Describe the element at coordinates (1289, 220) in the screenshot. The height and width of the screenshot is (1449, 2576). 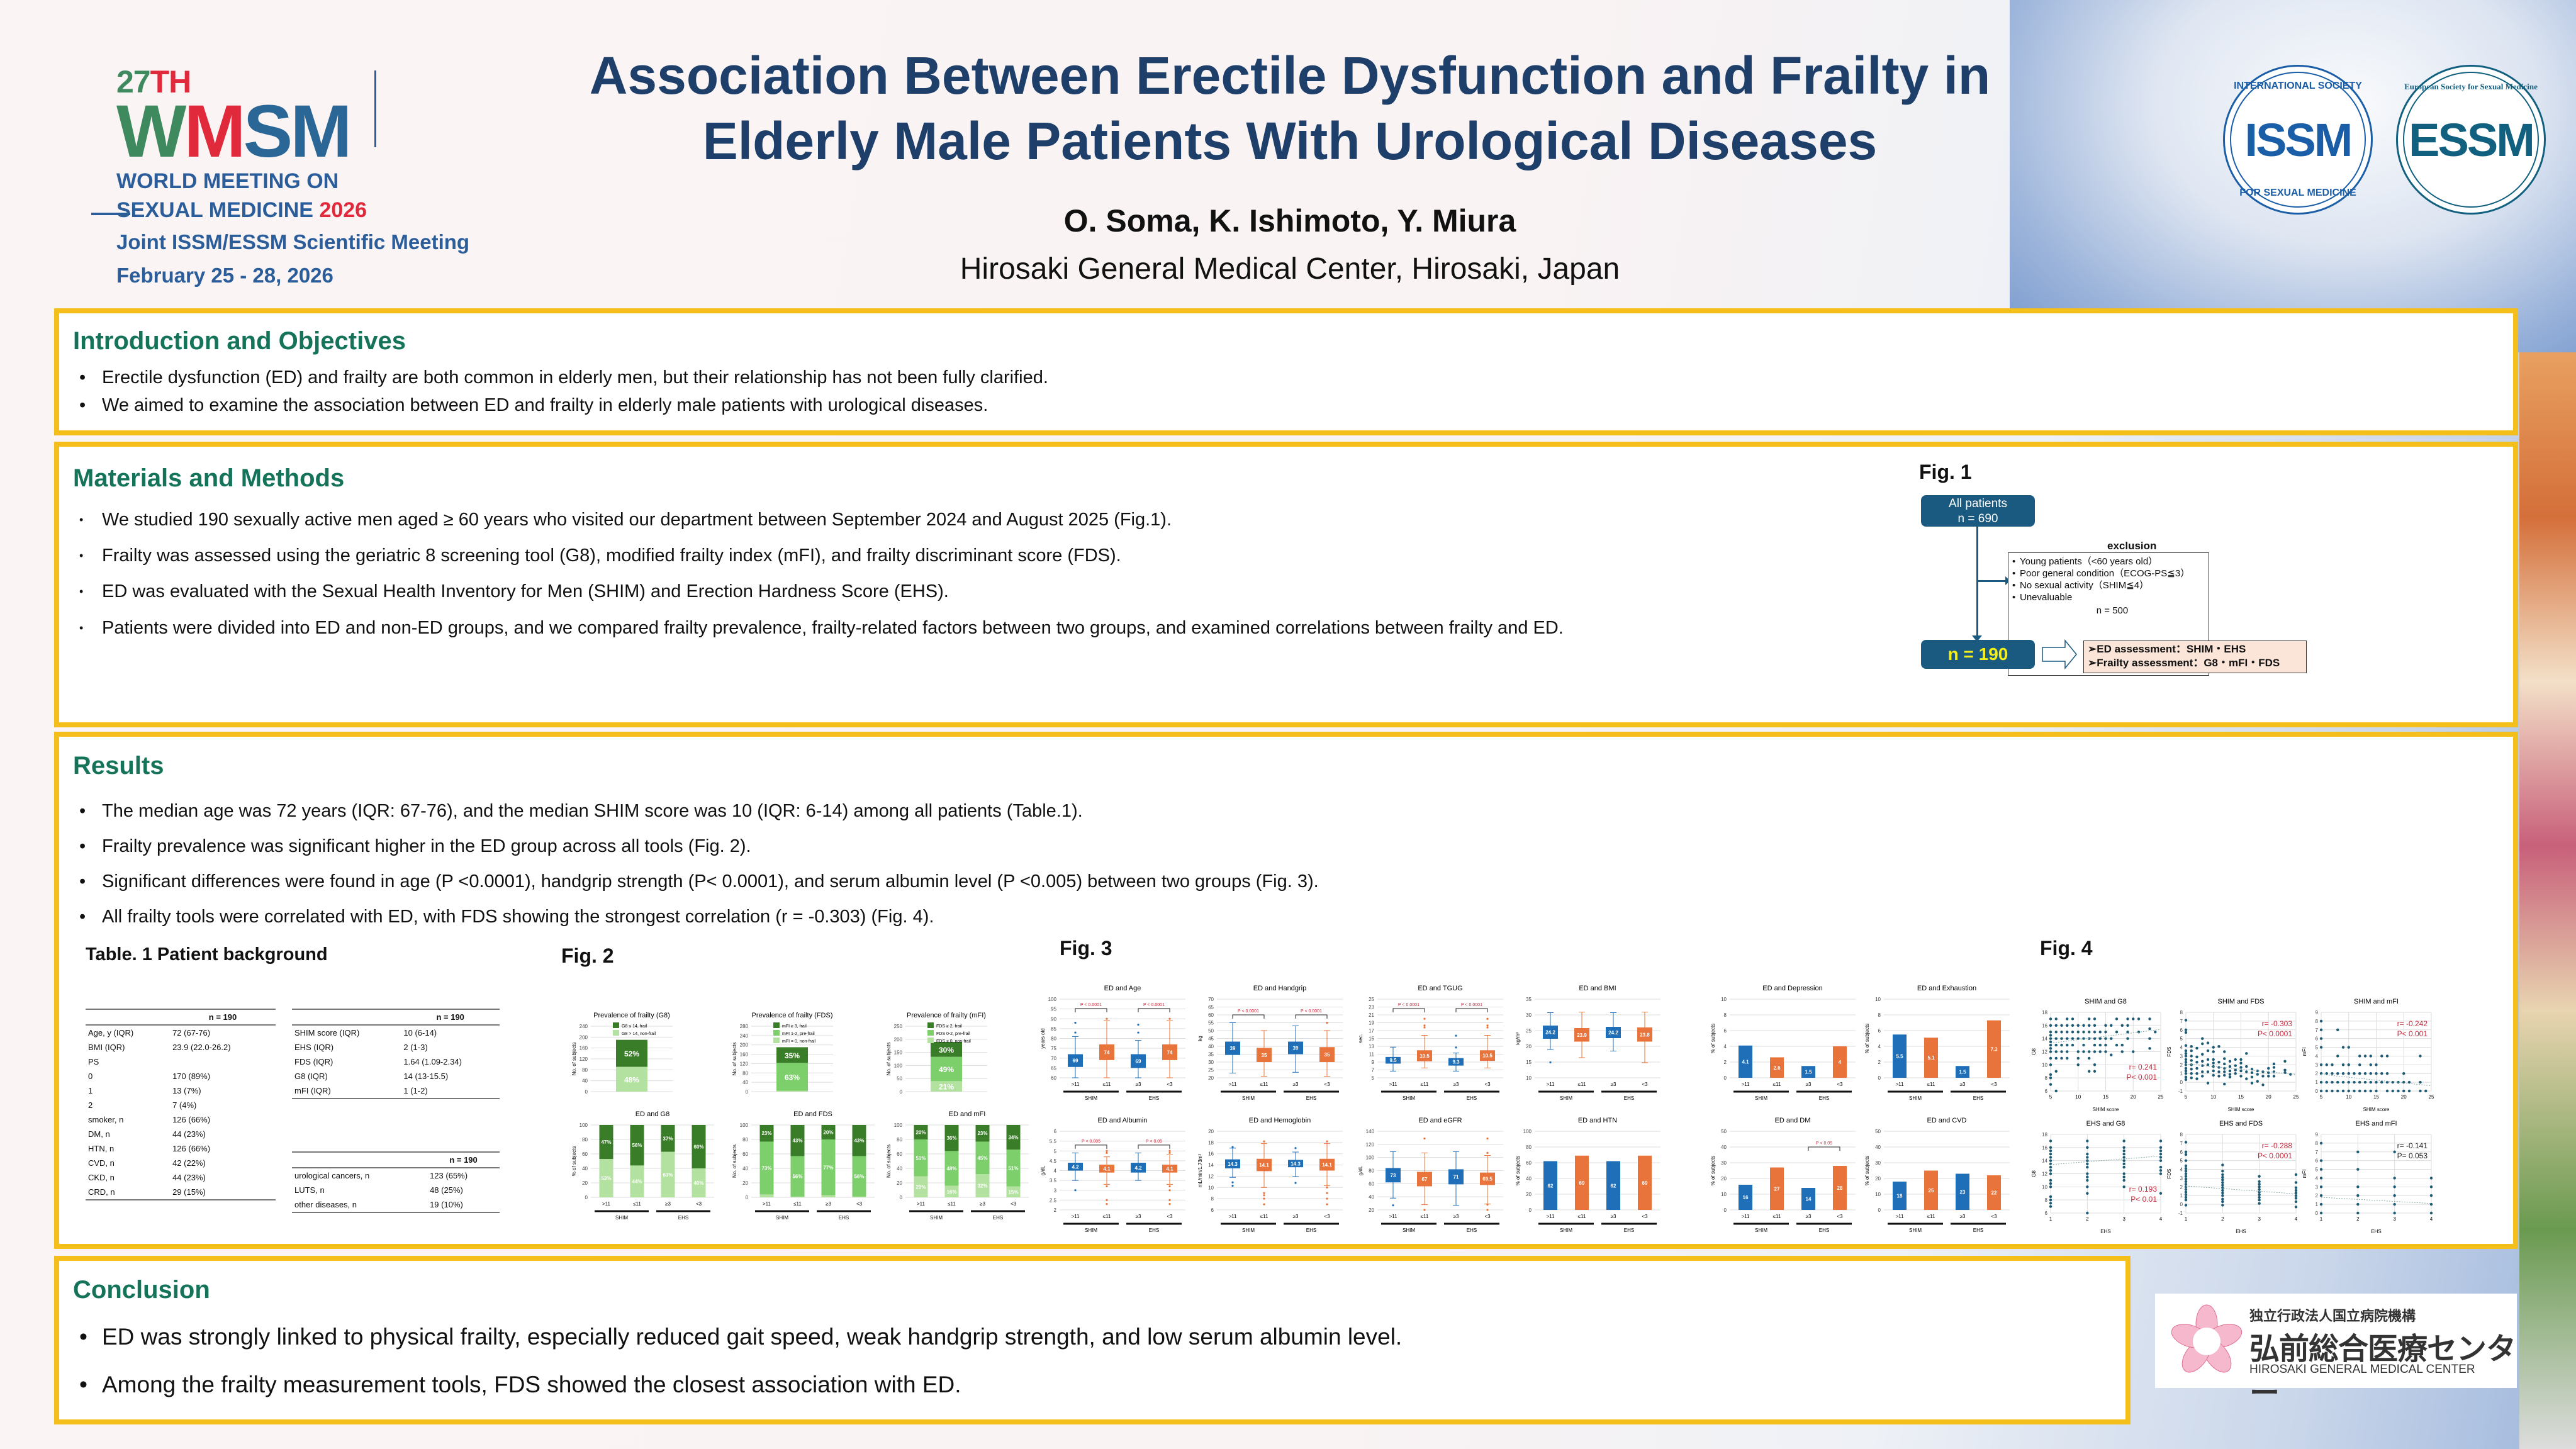
I see `authors: O. Soma, K. Ishimoto, Y. Miura` at that location.